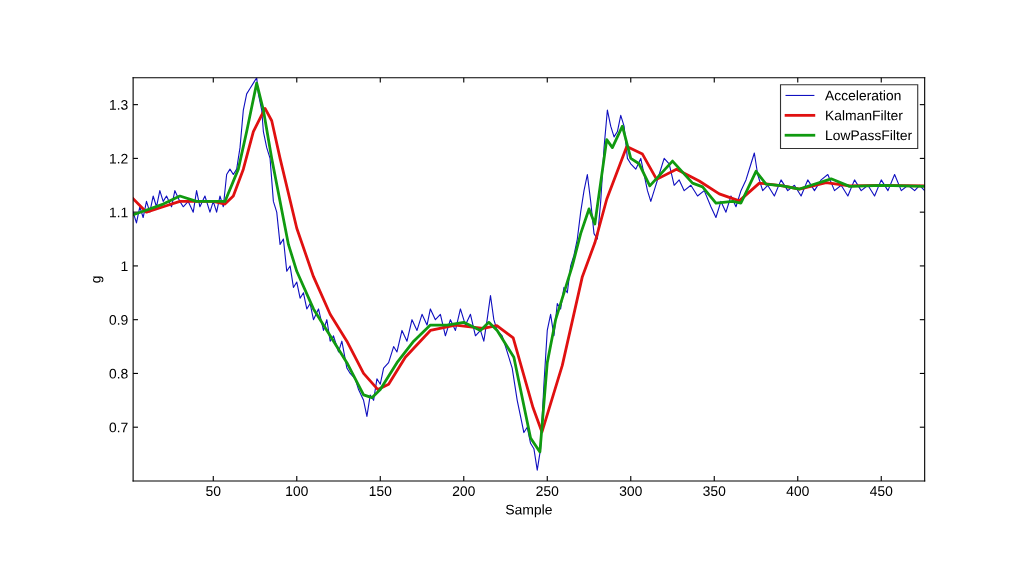 The image size is (1024, 576). What do you see at coordinates (118, 373) in the screenshot?
I see `y-tick-label: 0.8` at bounding box center [118, 373].